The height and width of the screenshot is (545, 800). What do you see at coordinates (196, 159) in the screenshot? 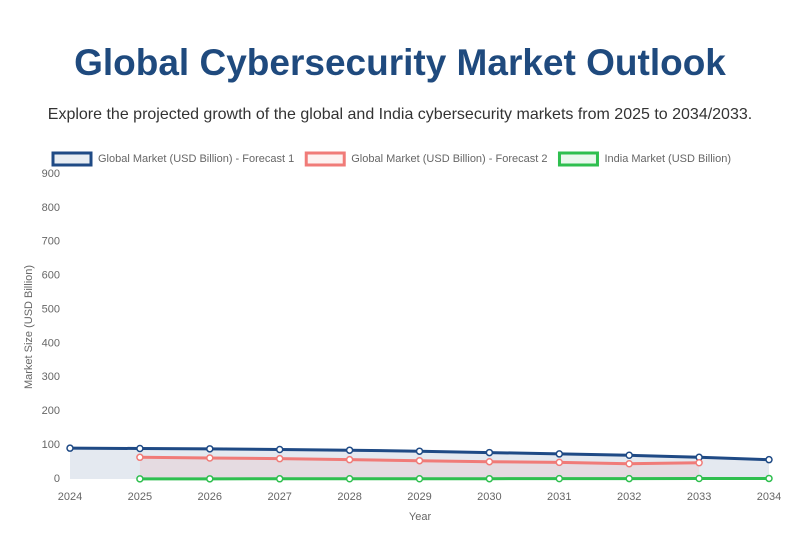
I see `legend-label: Global Market (USD Billion) - Forecast 1` at bounding box center [196, 159].